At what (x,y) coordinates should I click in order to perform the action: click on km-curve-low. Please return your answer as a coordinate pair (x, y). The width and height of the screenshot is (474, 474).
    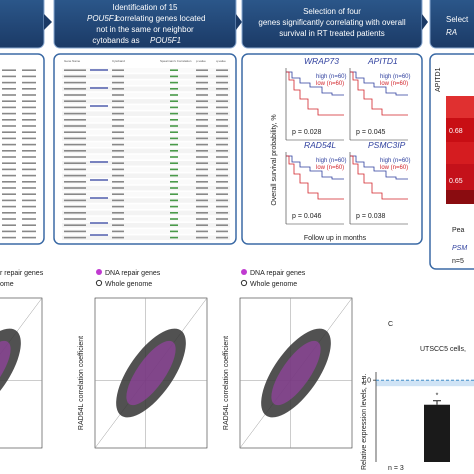
    Looking at the image, I should click on (379, 93).